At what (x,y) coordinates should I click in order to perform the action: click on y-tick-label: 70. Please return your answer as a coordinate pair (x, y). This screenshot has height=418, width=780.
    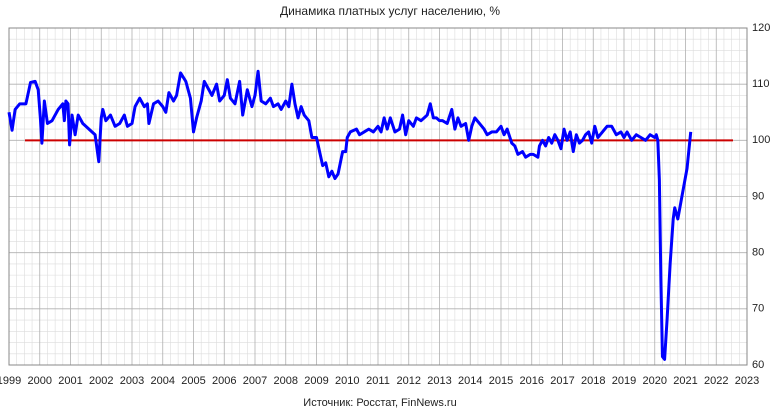
    Looking at the image, I should click on (758, 309).